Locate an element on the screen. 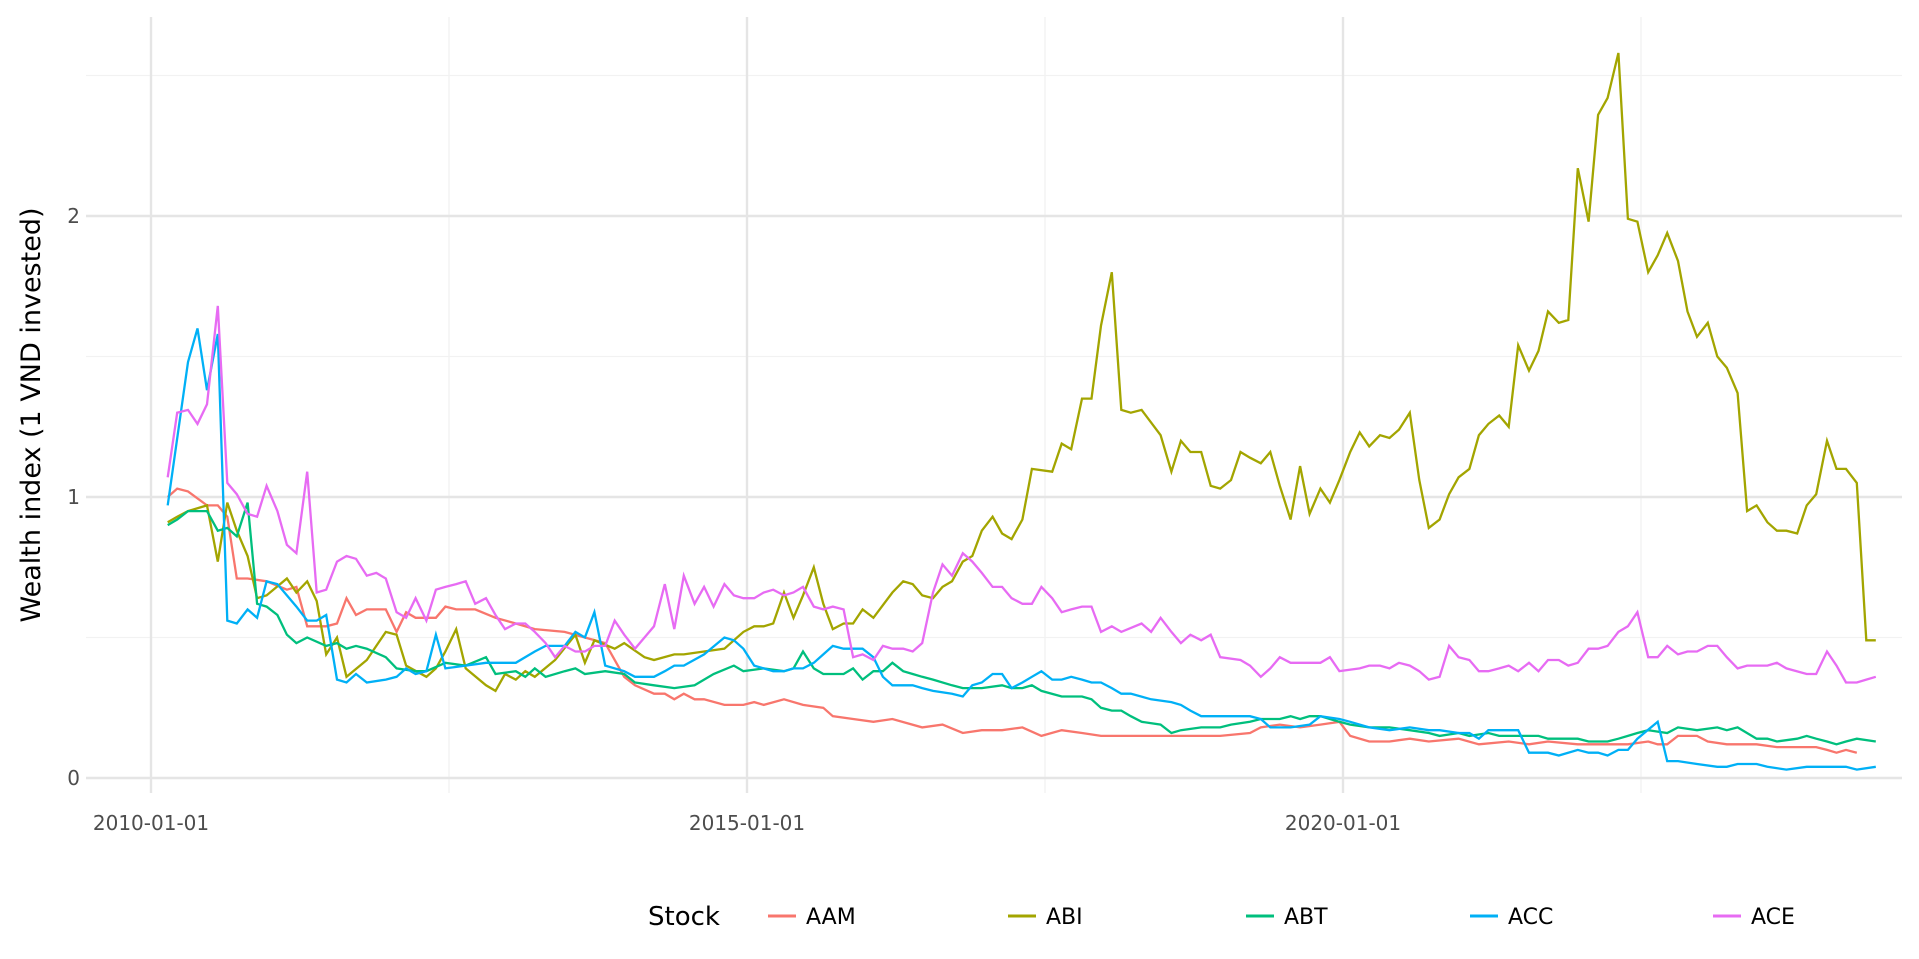 Image resolution: width=1919 pixels, height=959 pixels. legend-label: ABI is located at coordinates (1064, 917).